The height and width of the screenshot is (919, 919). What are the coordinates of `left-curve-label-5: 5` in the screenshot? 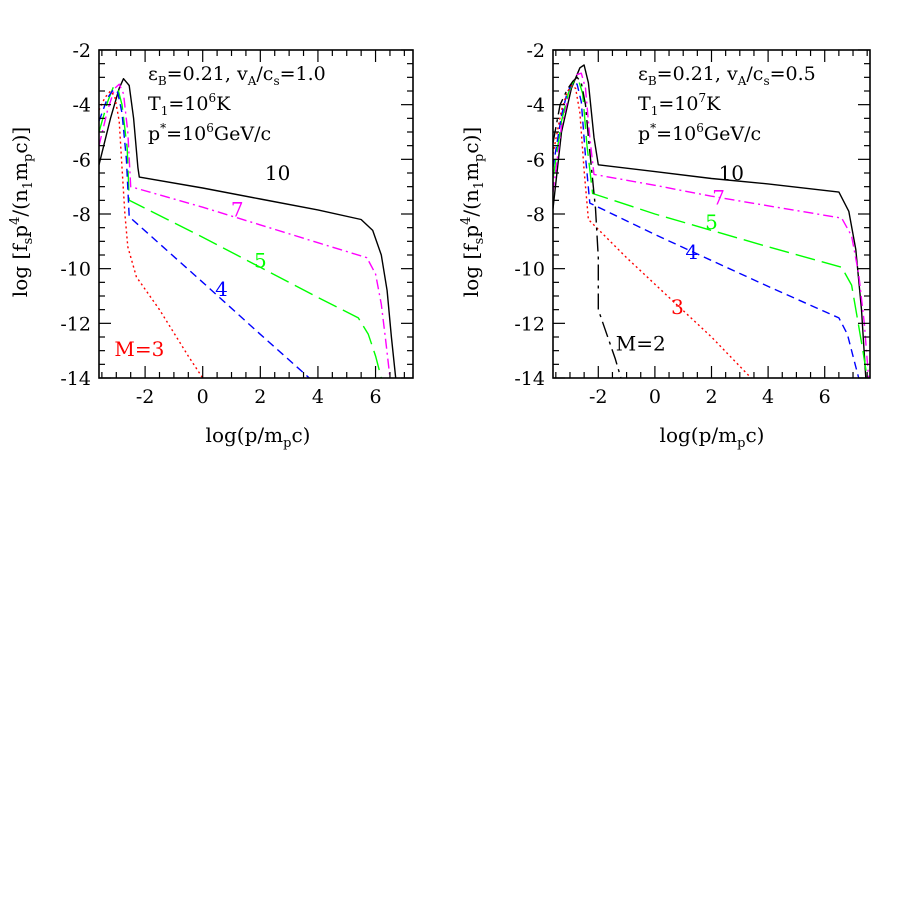 It's located at (260, 260).